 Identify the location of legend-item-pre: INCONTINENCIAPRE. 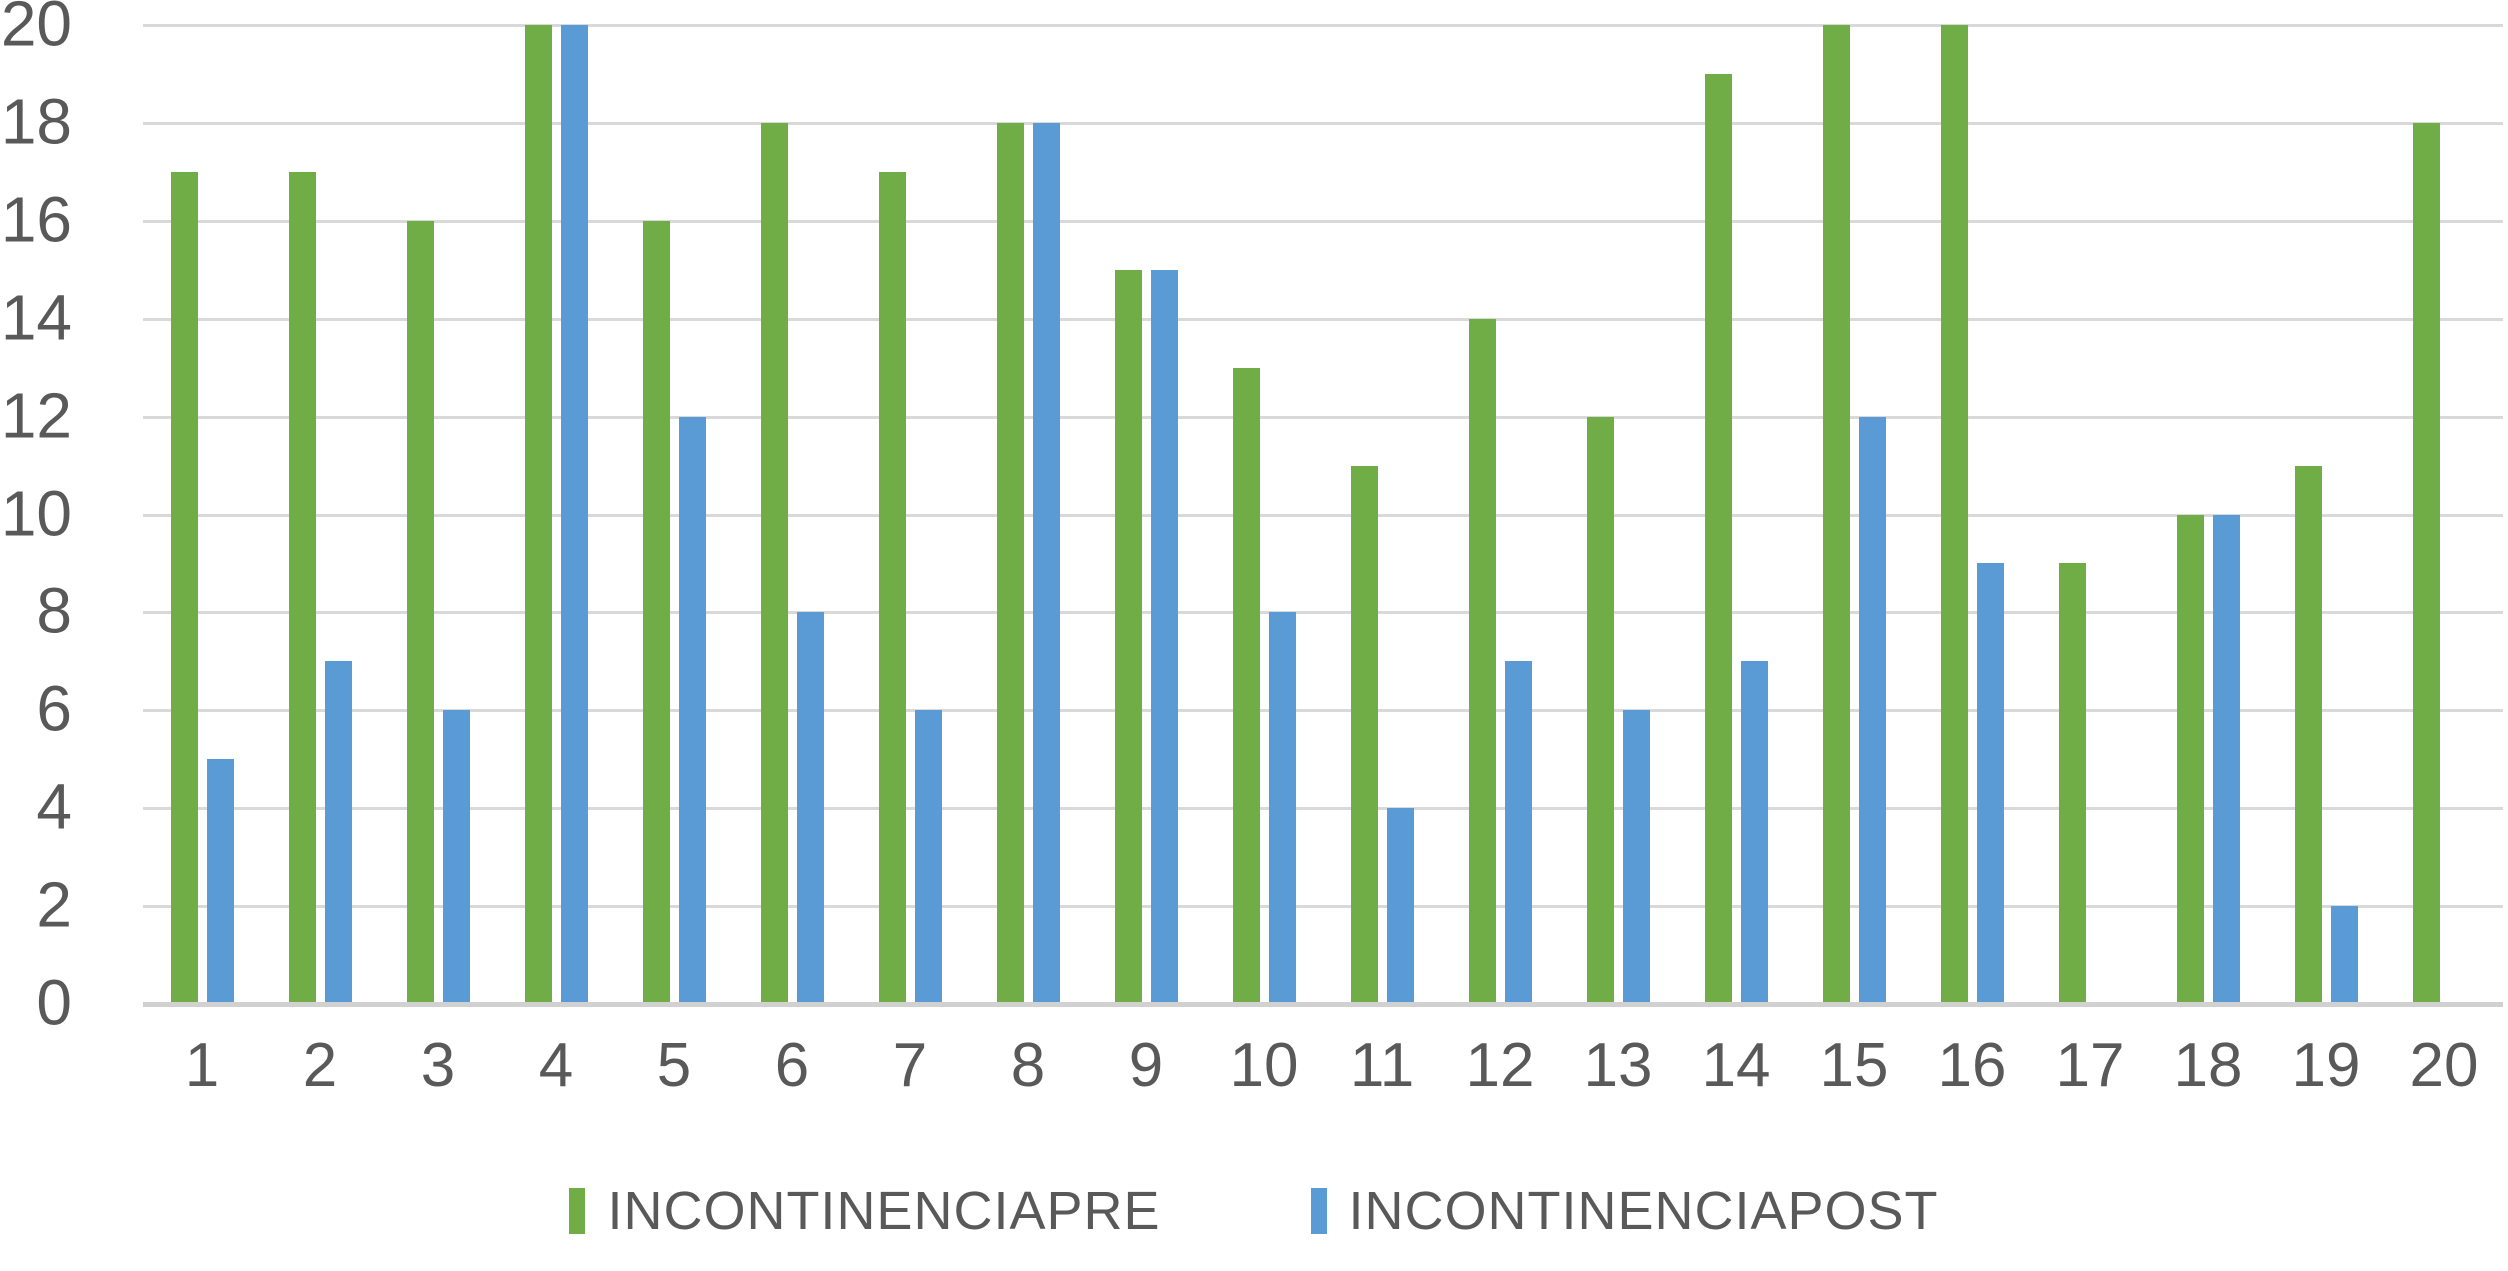
(864, 1211).